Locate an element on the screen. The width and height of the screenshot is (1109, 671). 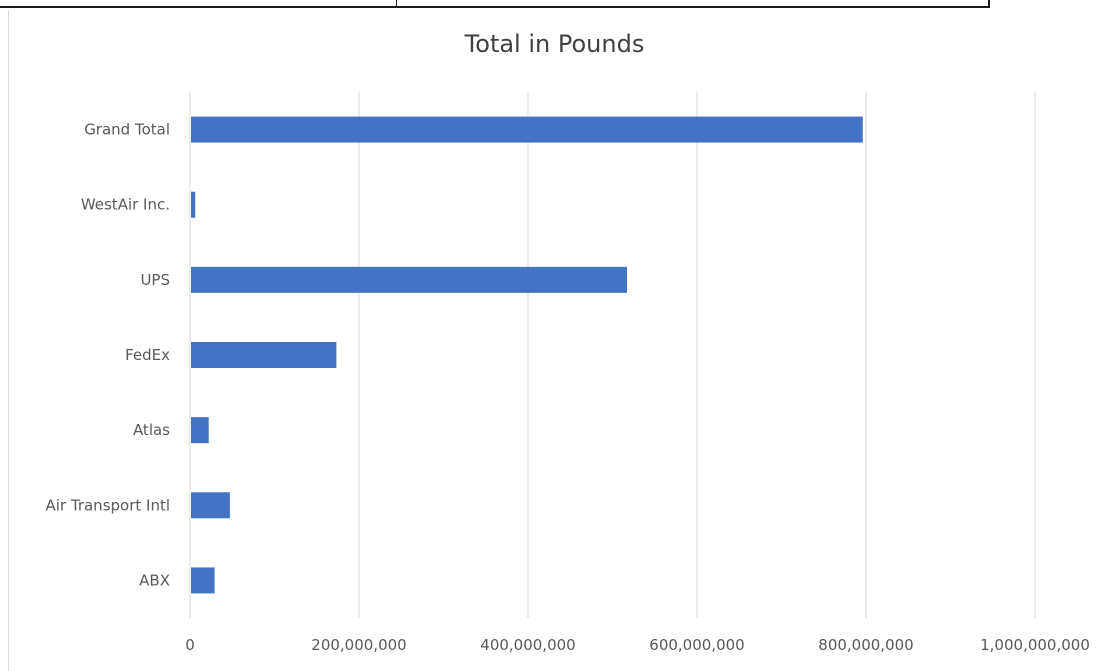
category-label: UPS is located at coordinates (155, 280).